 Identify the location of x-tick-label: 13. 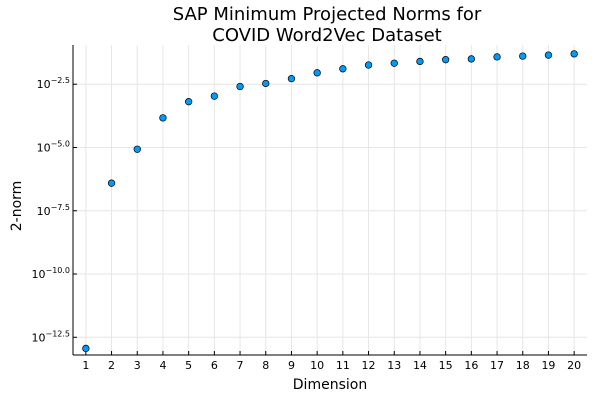
(394, 365).